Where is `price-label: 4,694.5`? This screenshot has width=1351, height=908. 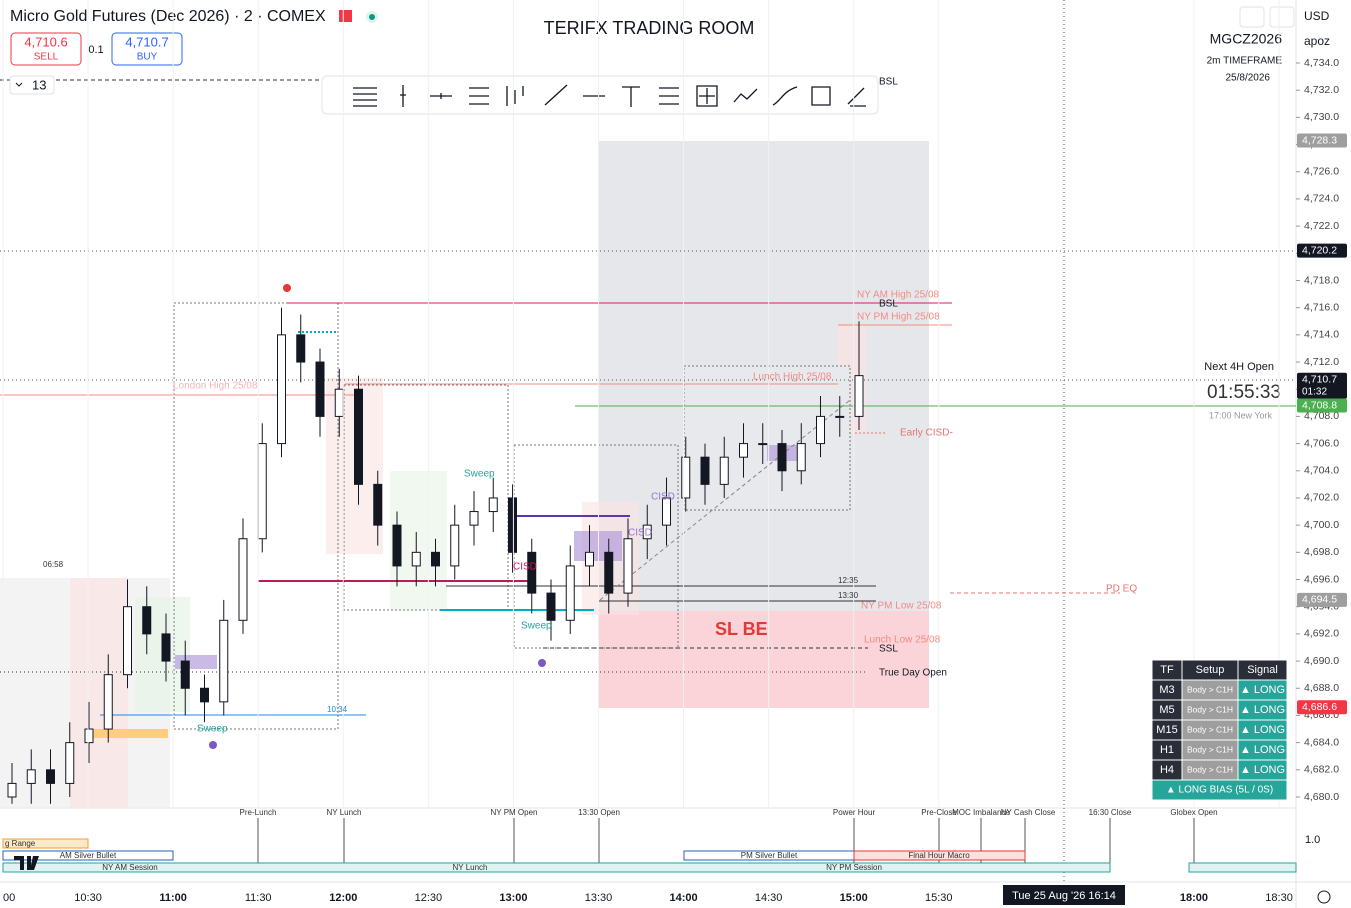
price-label: 4,694.5 is located at coordinates (1319, 600).